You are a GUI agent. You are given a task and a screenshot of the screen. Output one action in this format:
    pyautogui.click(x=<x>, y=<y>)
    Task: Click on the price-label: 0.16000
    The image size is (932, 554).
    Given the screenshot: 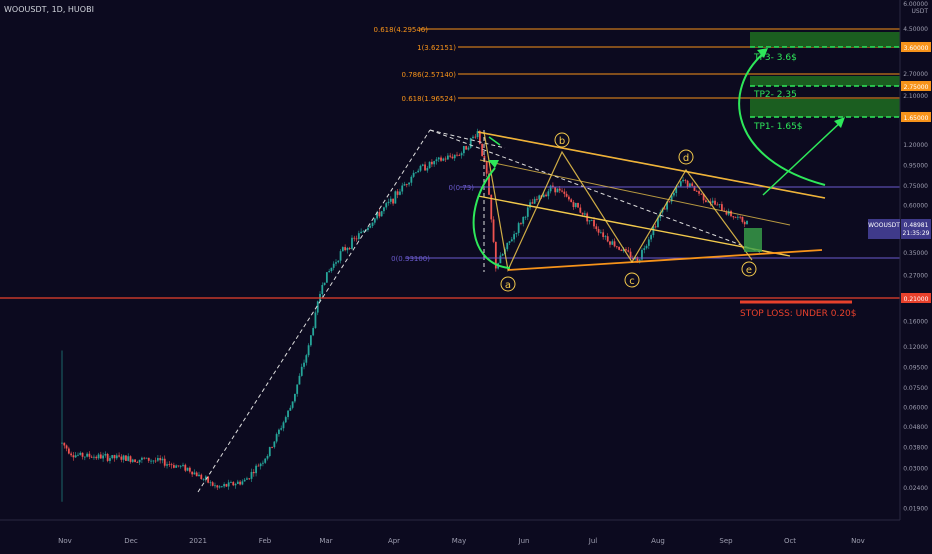 What is the action you would take?
    pyautogui.click(x=915, y=322)
    